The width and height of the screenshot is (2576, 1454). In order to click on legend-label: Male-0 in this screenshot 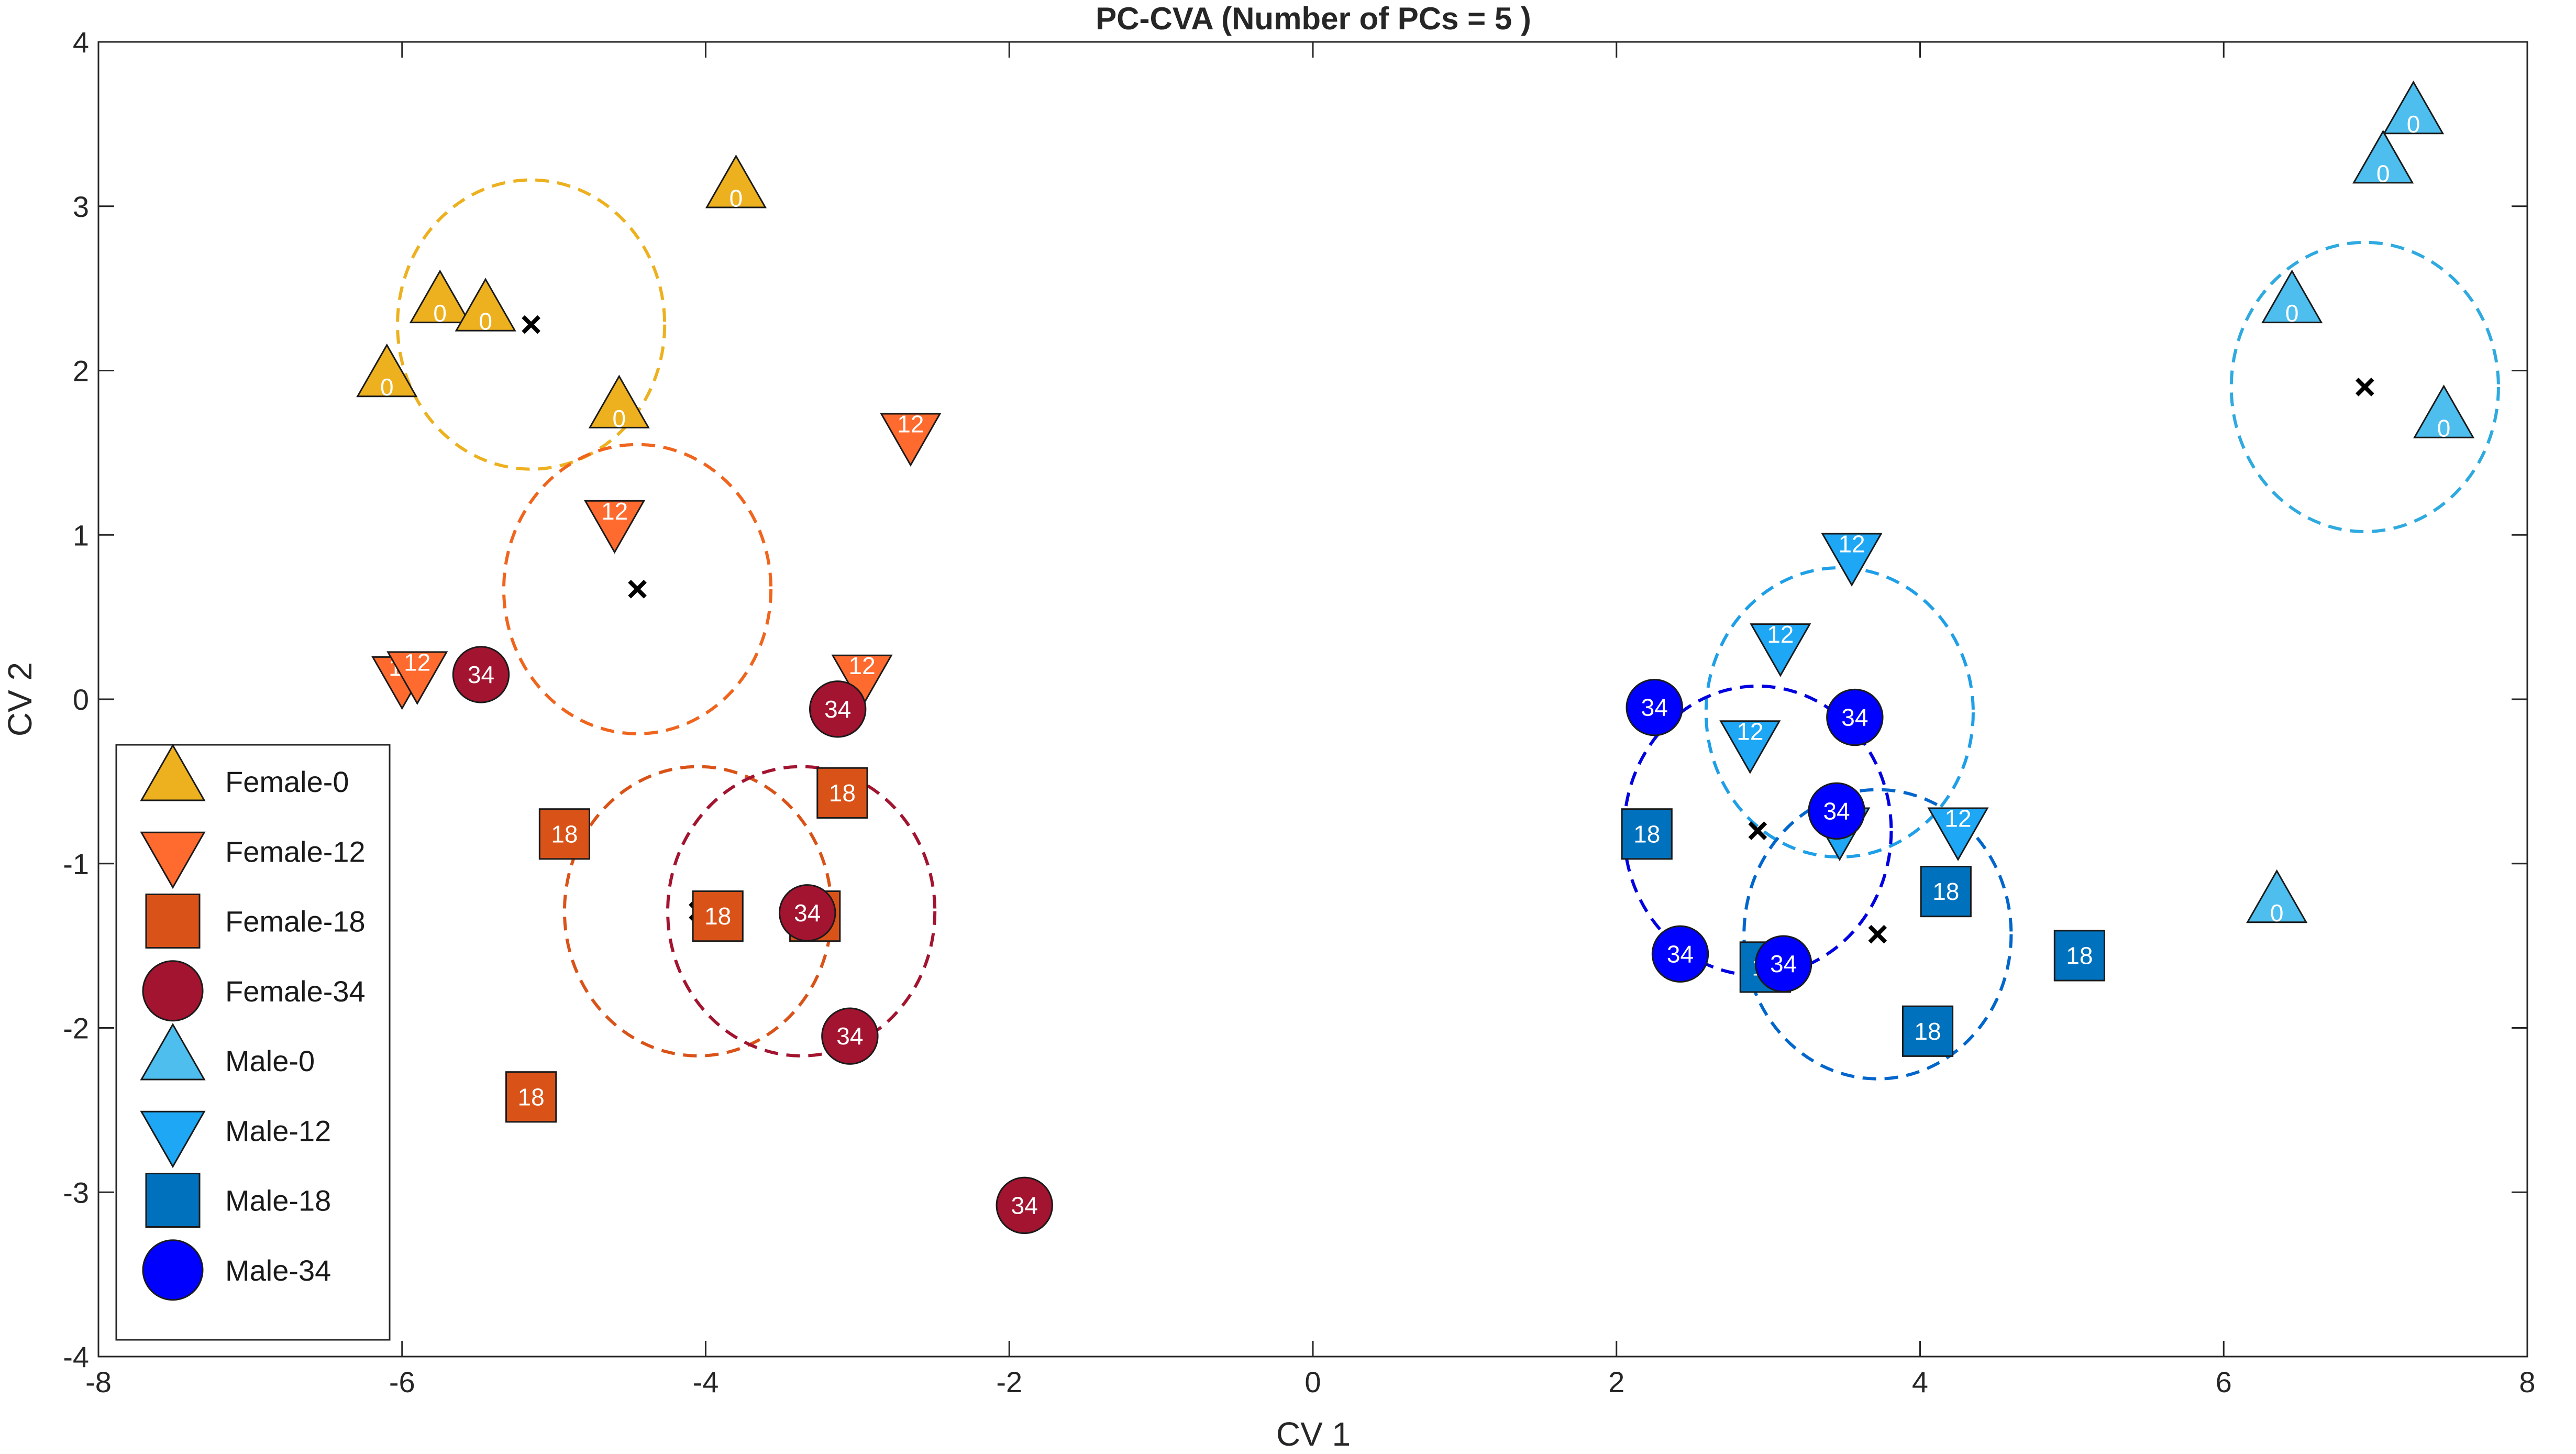, I will do `click(270, 1060)`.